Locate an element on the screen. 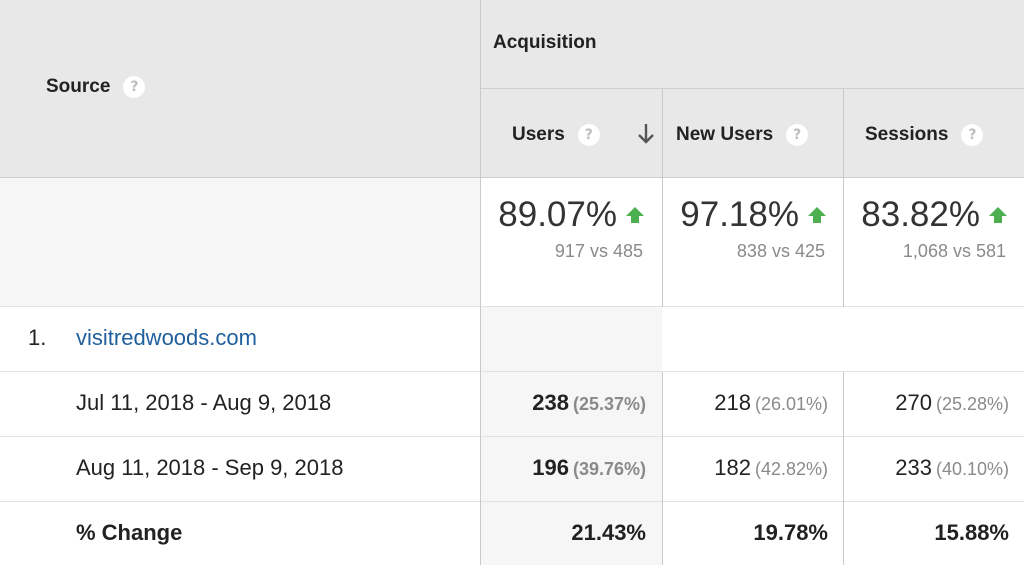 This screenshot has height=565, width=1024. new-users-label: New Users is located at coordinates (725, 134).